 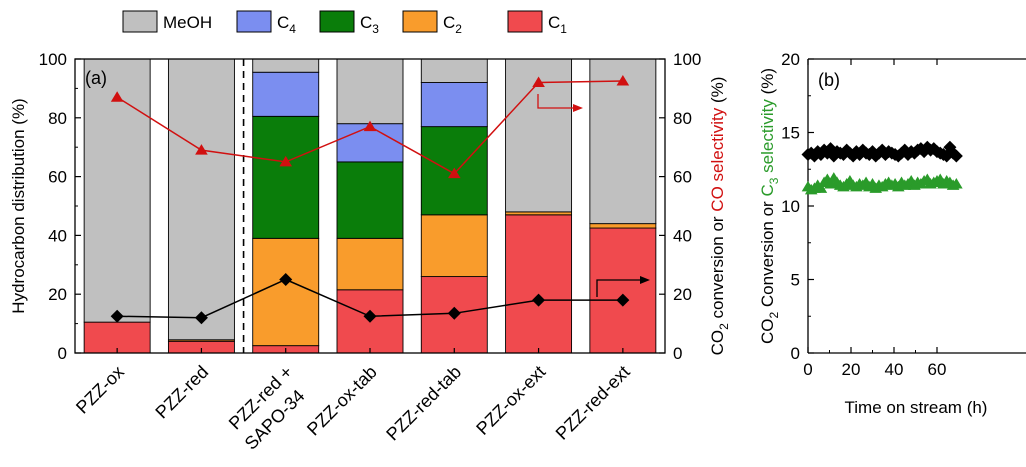 I want to click on b-y-tick-label-4: 20, so click(x=790, y=59).